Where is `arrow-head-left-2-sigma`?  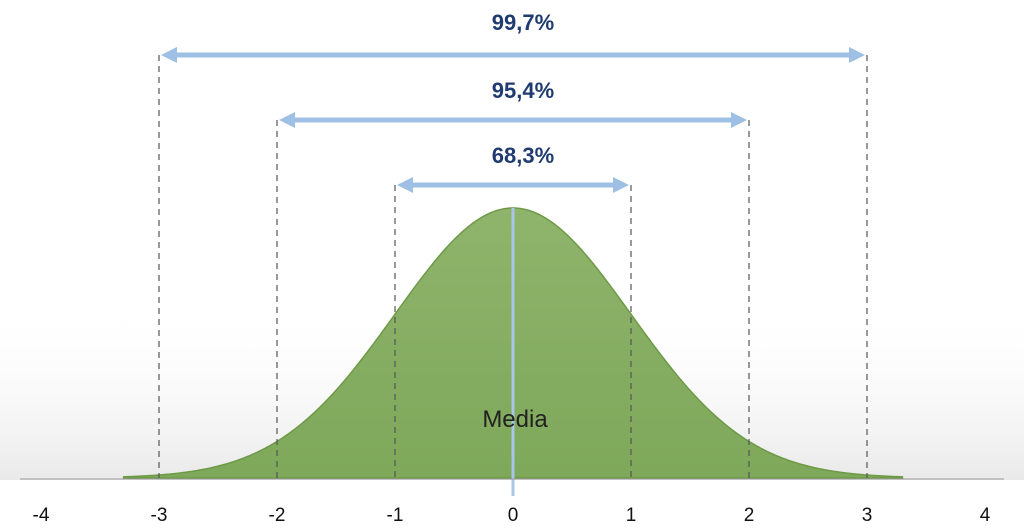
arrow-head-left-2-sigma is located at coordinates (287, 120).